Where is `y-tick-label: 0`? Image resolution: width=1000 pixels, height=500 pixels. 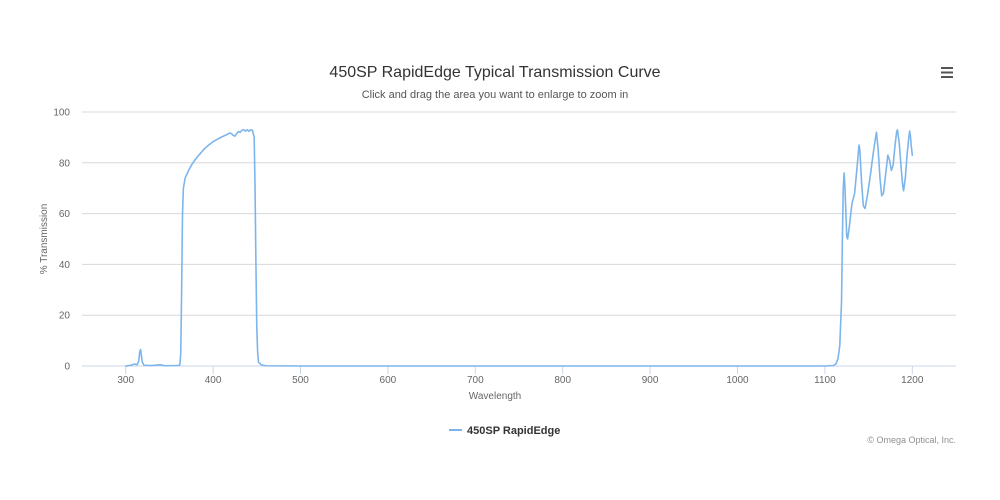 y-tick-label: 0 is located at coordinates (67, 367).